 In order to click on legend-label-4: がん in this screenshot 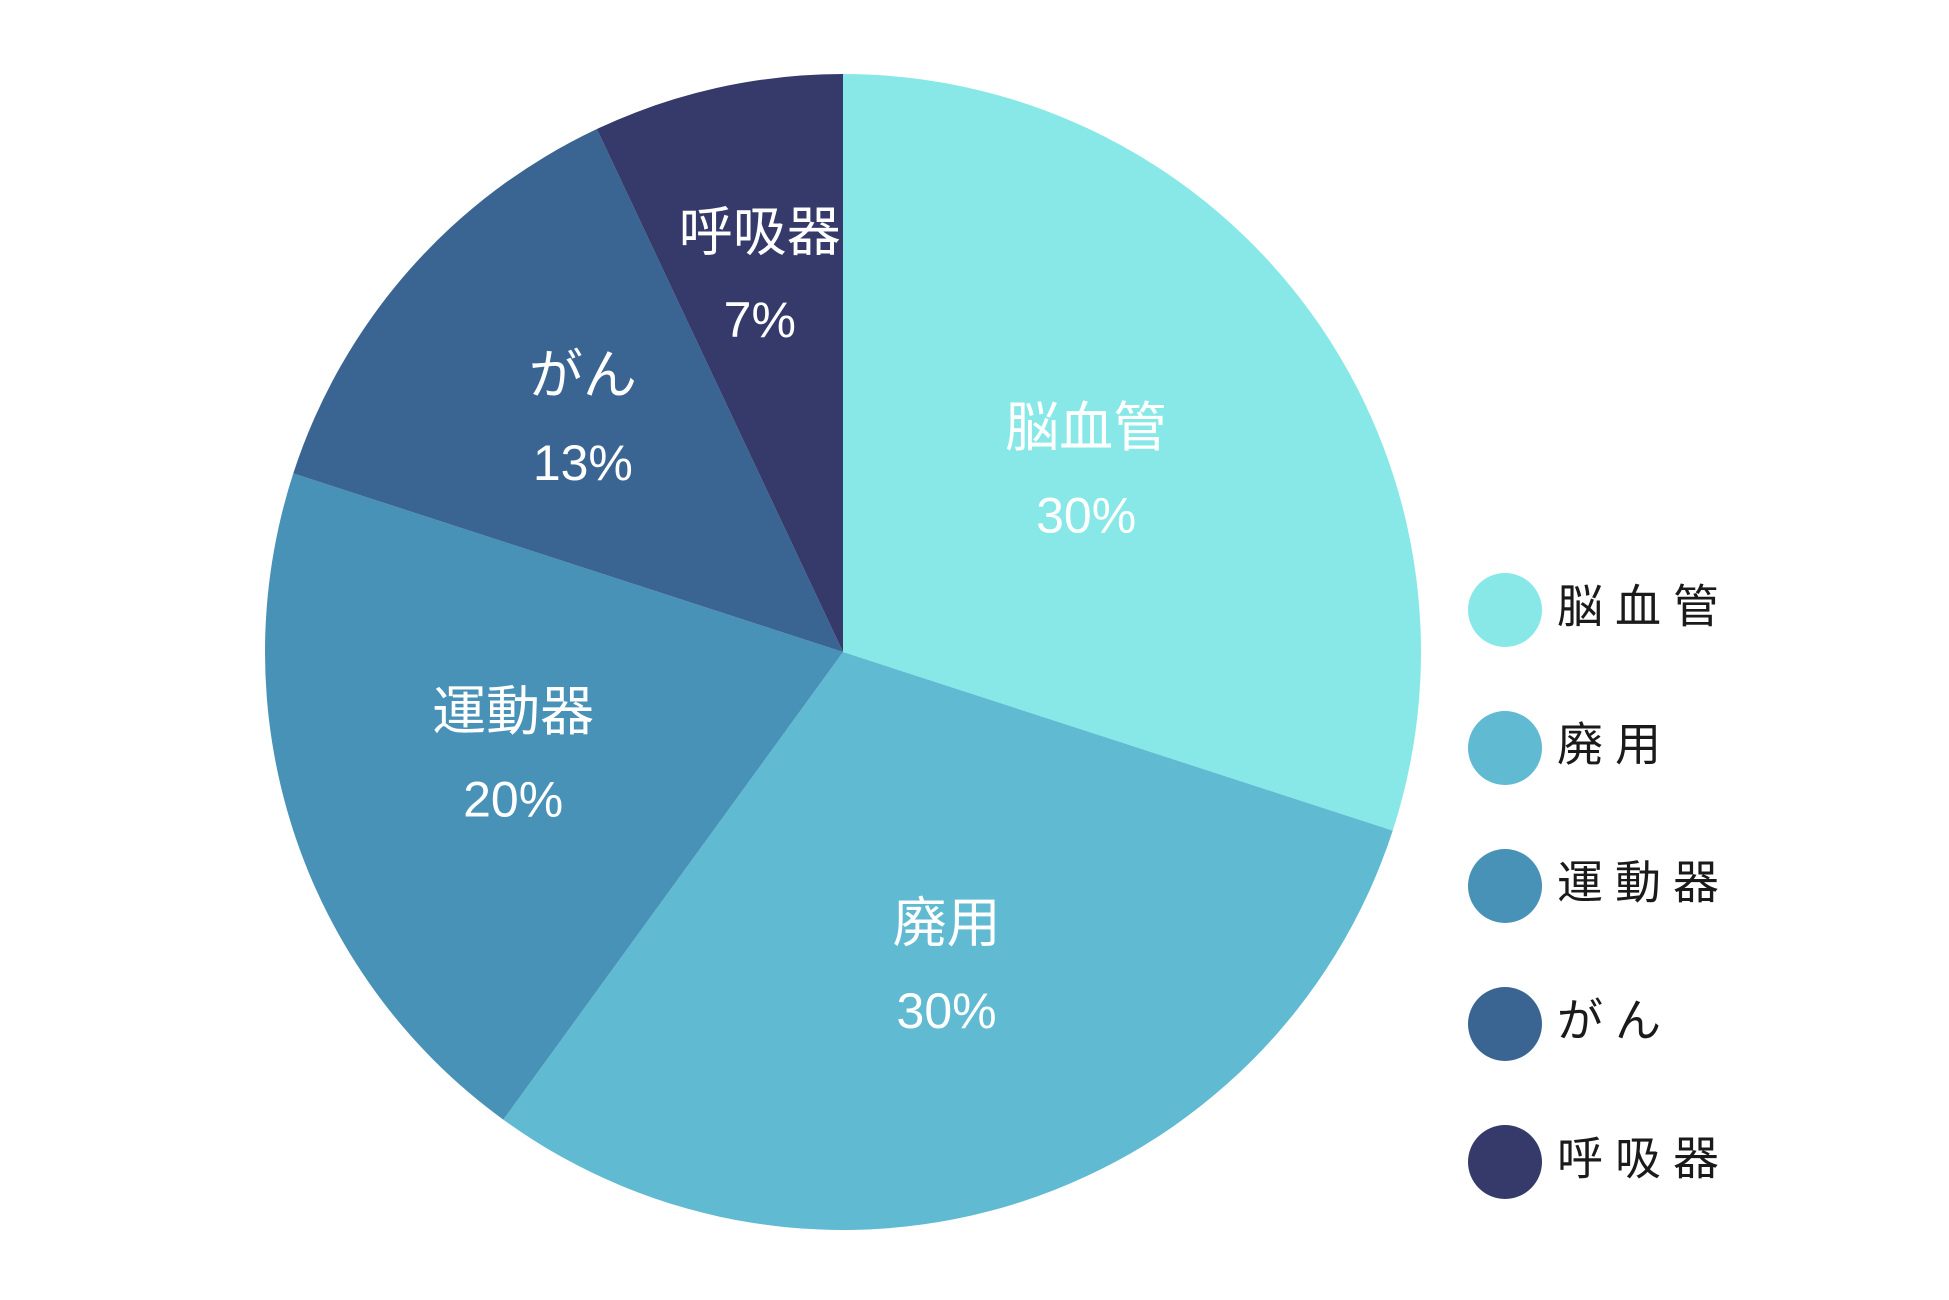, I will do `click(1615, 1021)`.